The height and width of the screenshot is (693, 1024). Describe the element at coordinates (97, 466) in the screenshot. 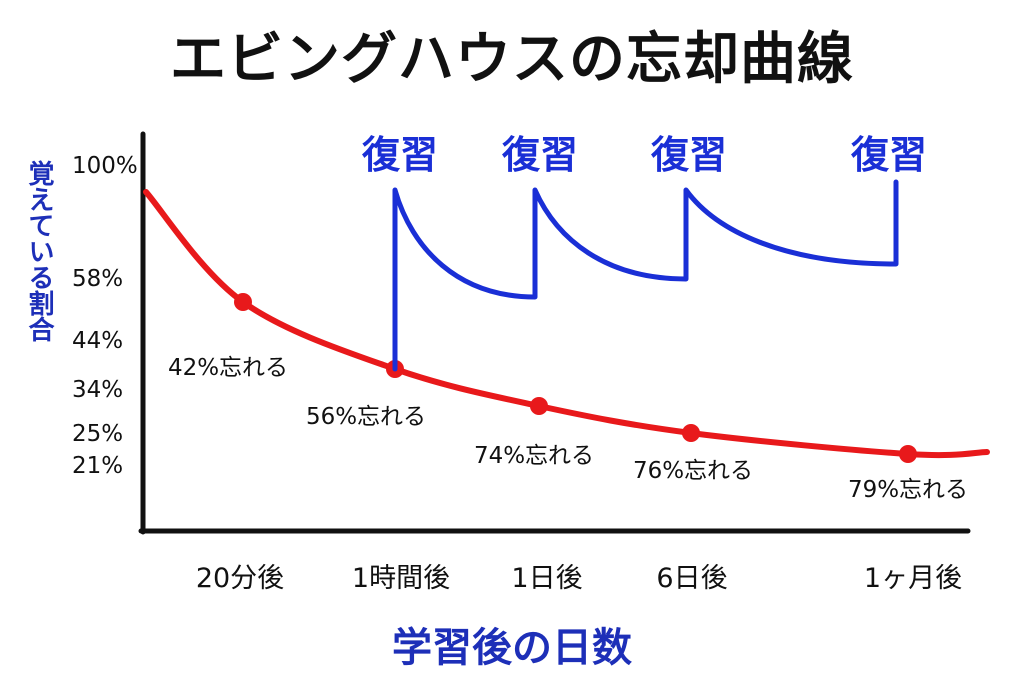

I see `y-tick-label: 21%` at that location.